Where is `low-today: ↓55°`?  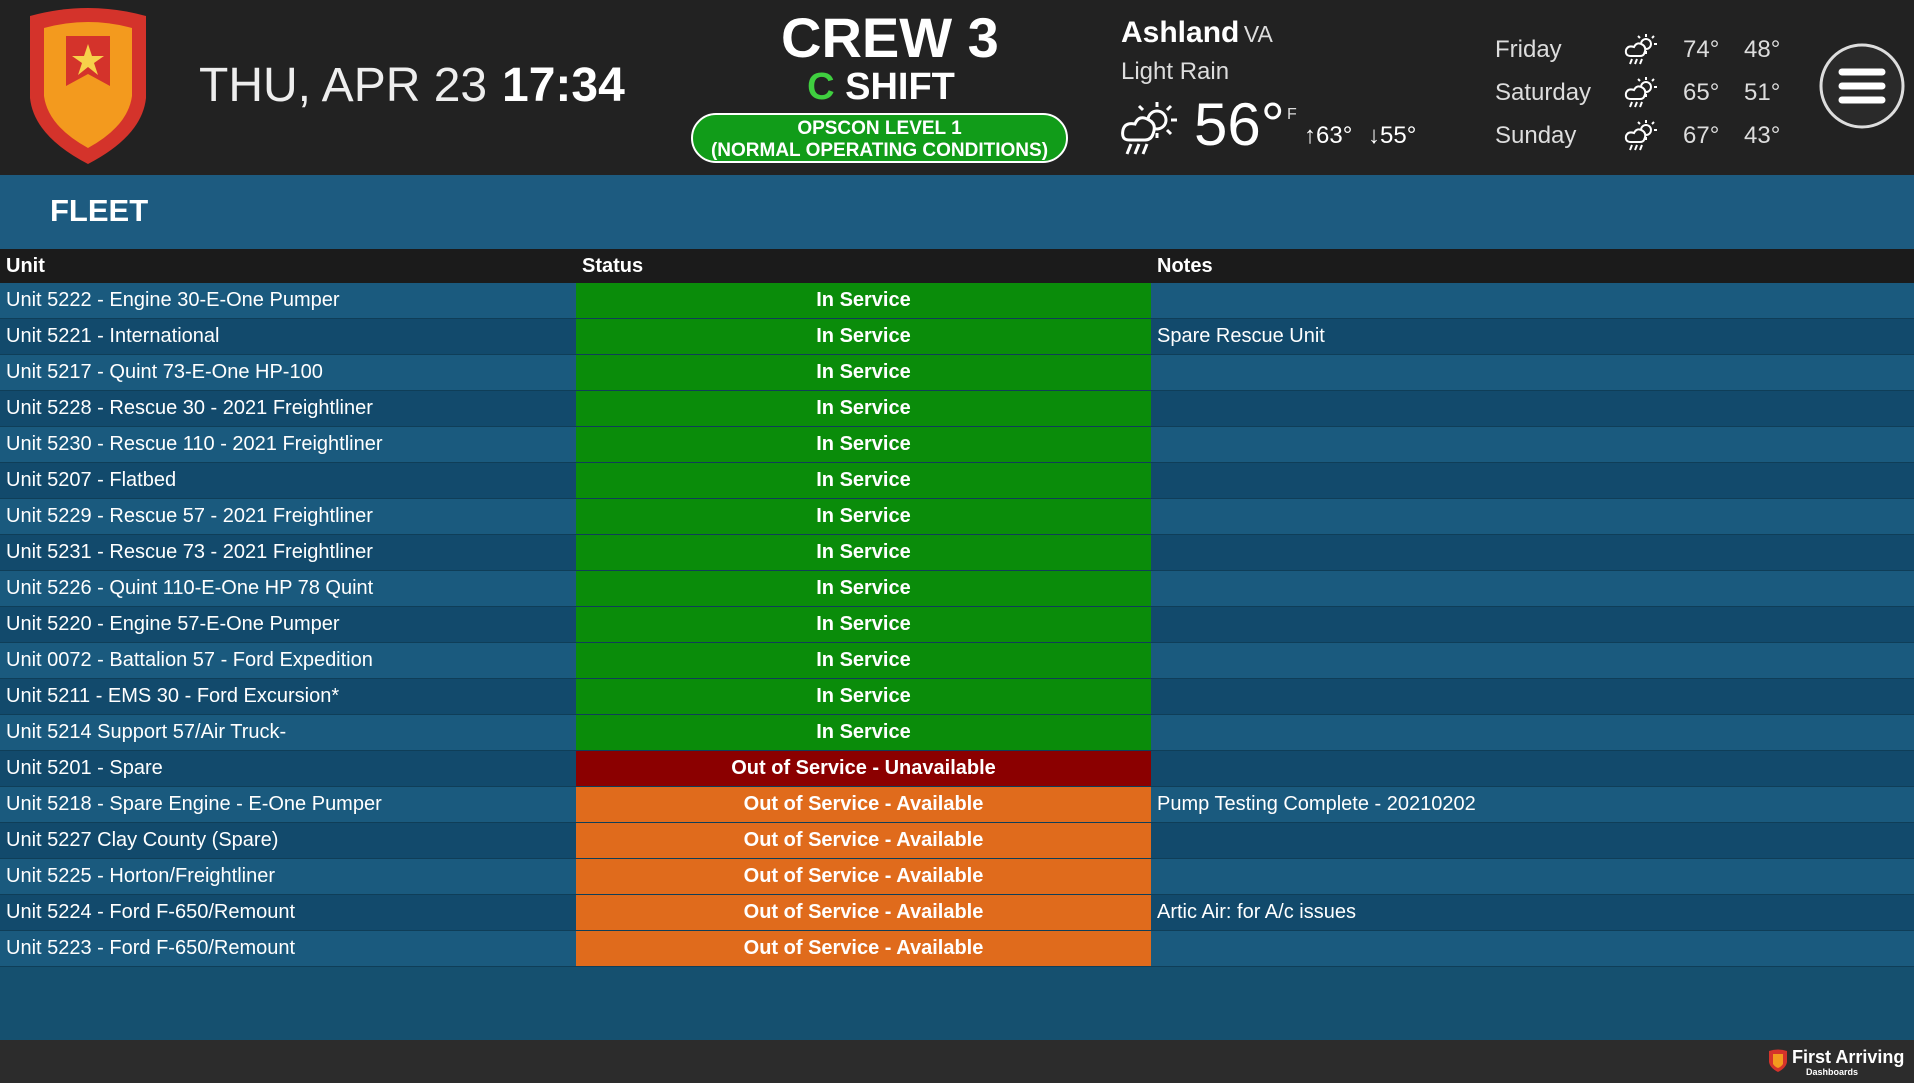 low-today: ↓55° is located at coordinates (1392, 135).